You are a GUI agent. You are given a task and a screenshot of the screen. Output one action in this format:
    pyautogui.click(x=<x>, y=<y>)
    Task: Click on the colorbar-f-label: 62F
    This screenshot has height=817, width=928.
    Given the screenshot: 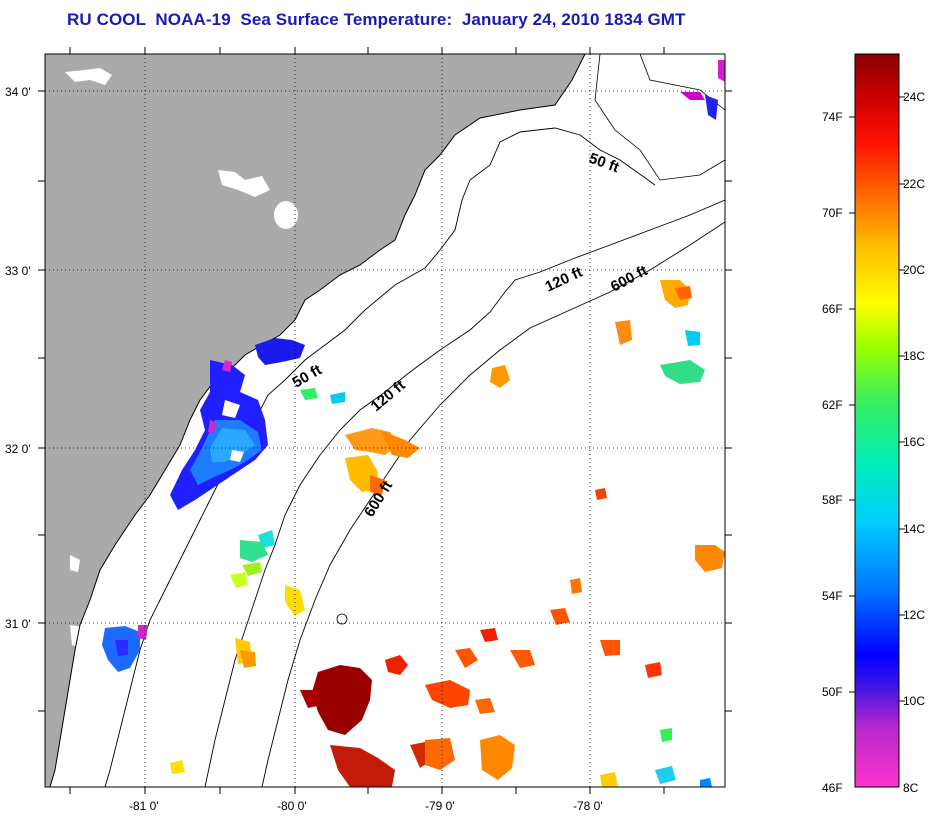 What is the action you would take?
    pyautogui.click(x=832, y=405)
    